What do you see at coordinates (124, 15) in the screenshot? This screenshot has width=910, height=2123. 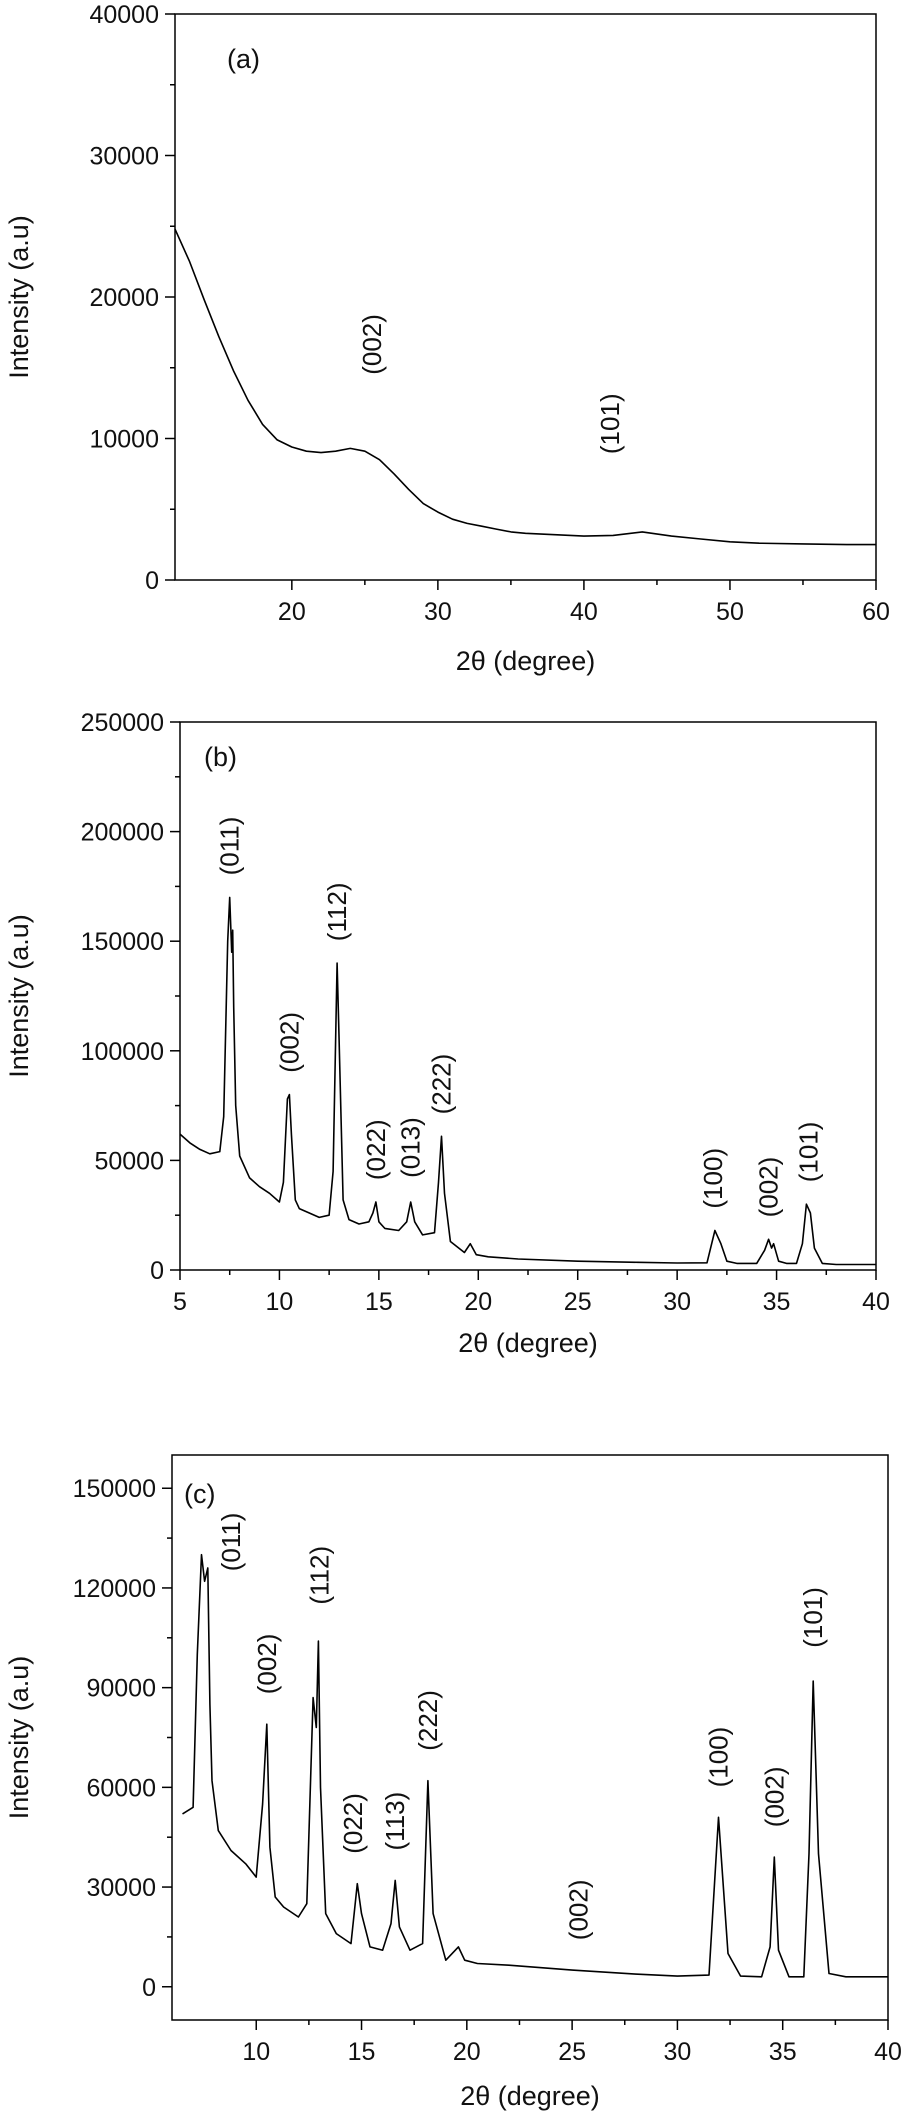 I see `y-tick-label: 40000` at bounding box center [124, 15].